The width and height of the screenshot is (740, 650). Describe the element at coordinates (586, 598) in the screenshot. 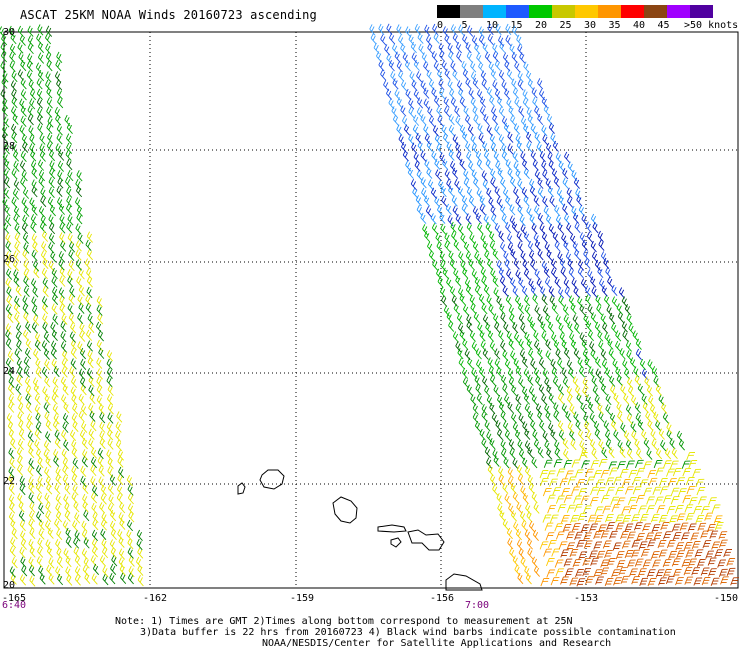

I see `lon-label: -153` at that location.